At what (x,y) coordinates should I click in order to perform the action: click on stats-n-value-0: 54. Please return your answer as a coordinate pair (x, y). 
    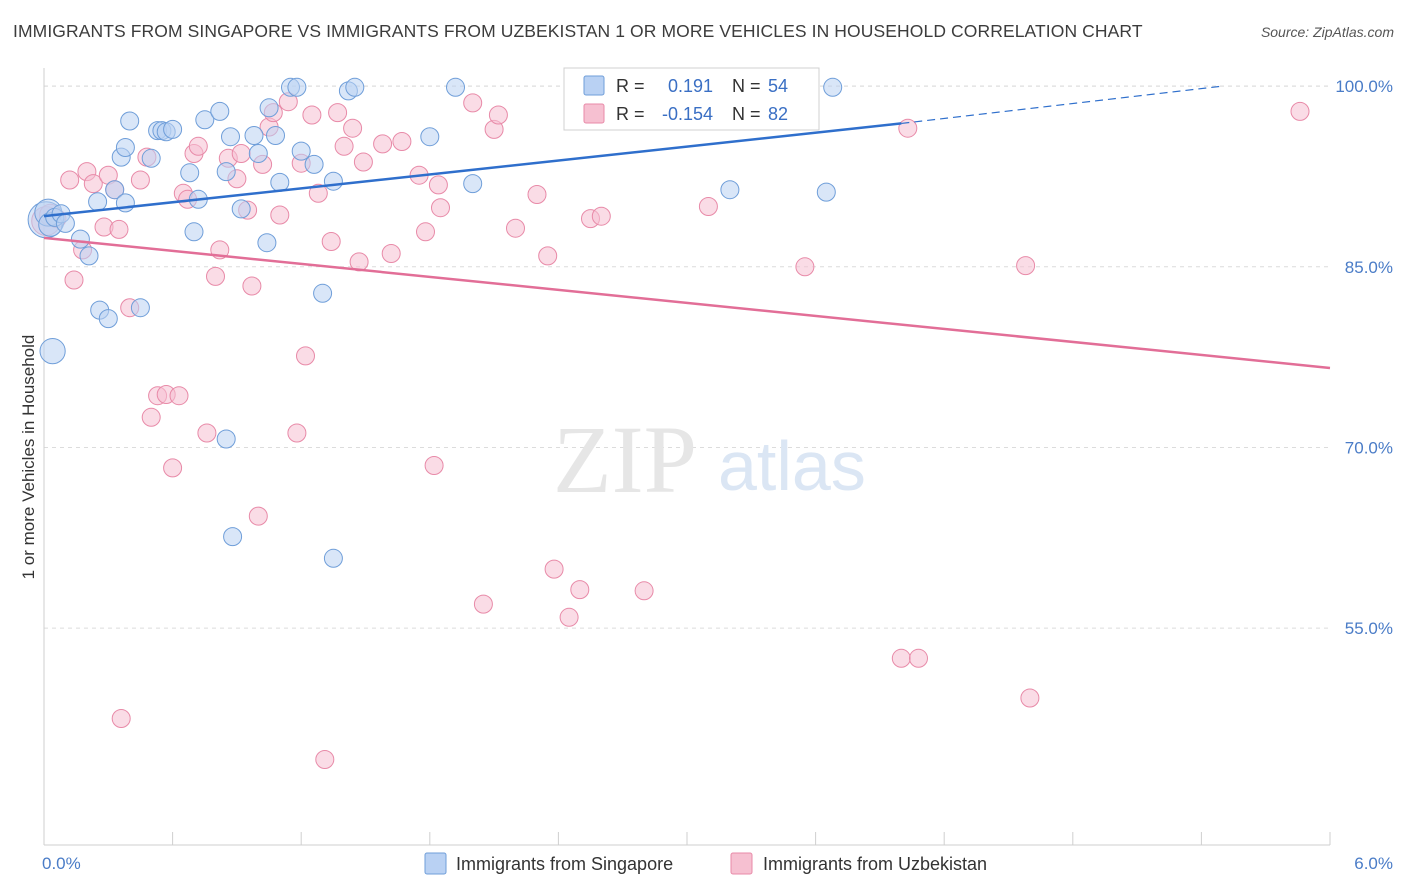
    Looking at the image, I should click on (778, 86).